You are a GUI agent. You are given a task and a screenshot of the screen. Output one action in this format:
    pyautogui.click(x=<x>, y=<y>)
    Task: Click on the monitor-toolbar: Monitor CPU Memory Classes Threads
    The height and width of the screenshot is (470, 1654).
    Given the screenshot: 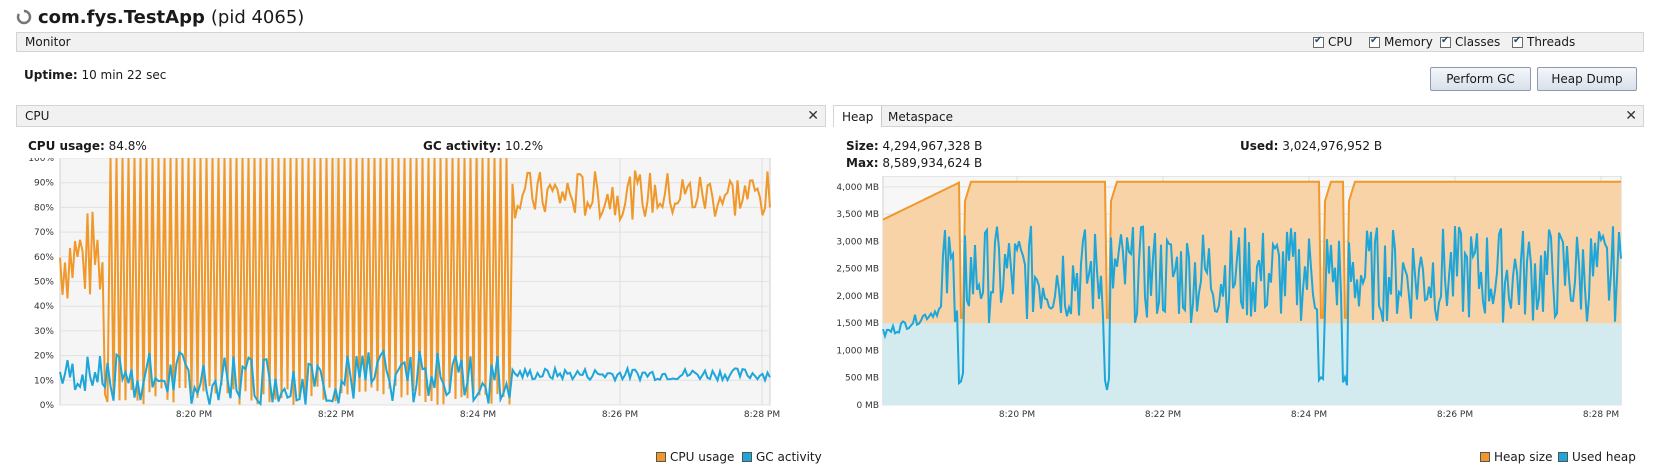 What is the action you would take?
    pyautogui.click(x=830, y=42)
    